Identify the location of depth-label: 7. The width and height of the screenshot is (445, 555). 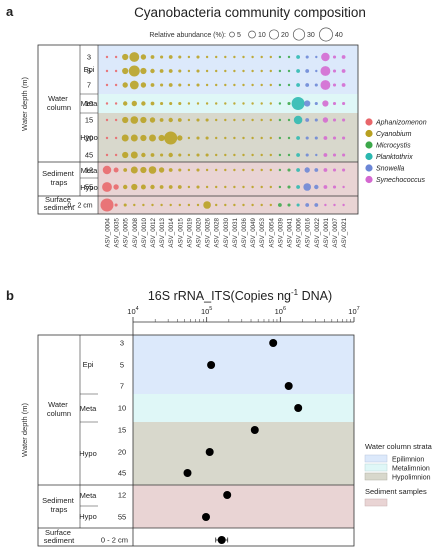
(122, 386).